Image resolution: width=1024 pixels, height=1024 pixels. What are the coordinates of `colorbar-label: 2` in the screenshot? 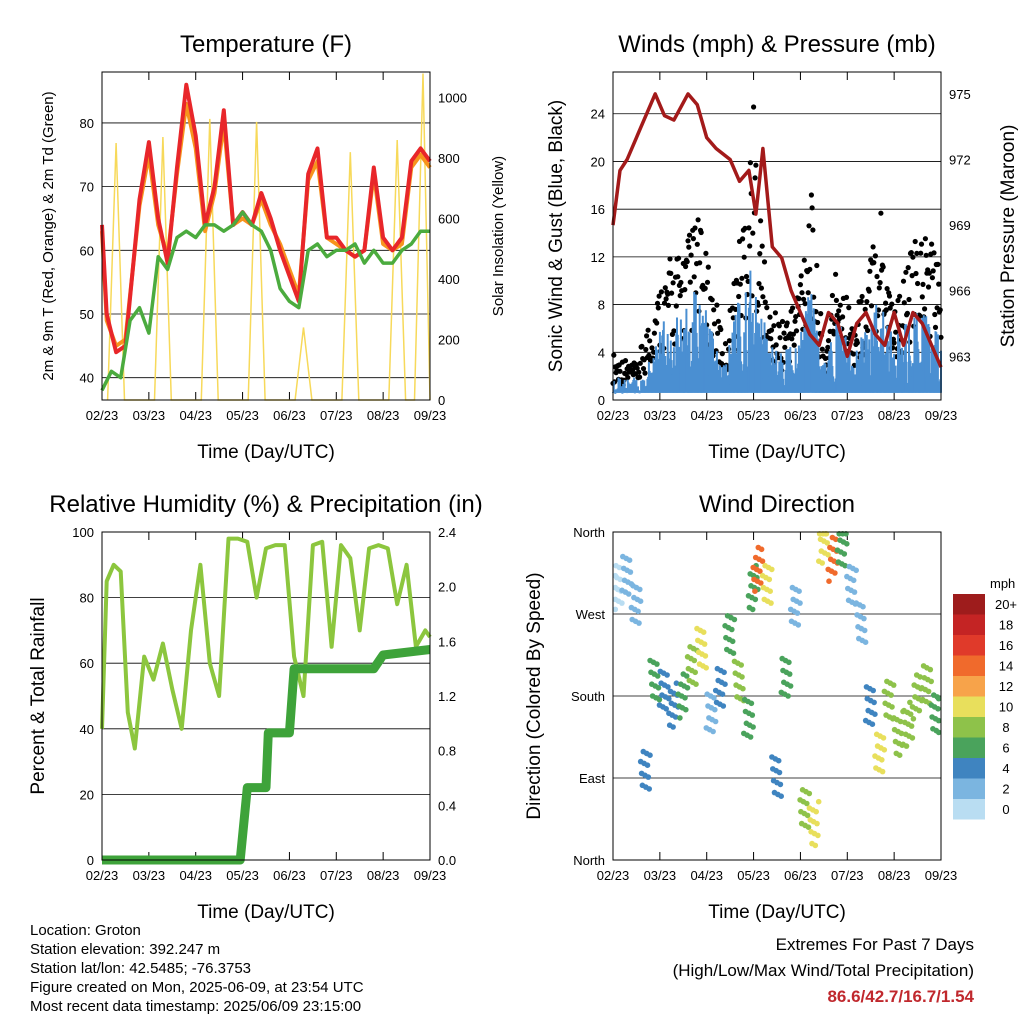 It's located at (1005, 789).